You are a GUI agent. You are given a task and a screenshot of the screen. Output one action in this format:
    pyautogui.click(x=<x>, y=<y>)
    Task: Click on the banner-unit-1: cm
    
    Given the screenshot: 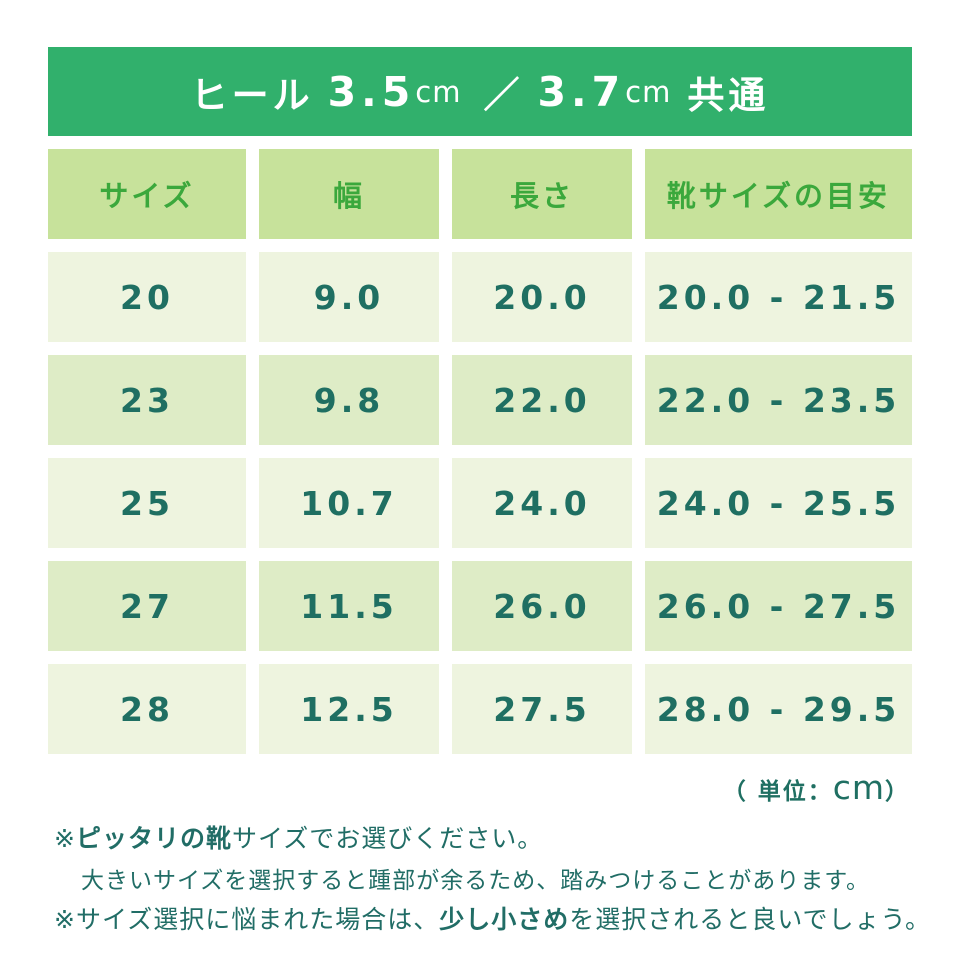 What is the action you would take?
    pyautogui.click(x=438, y=91)
    